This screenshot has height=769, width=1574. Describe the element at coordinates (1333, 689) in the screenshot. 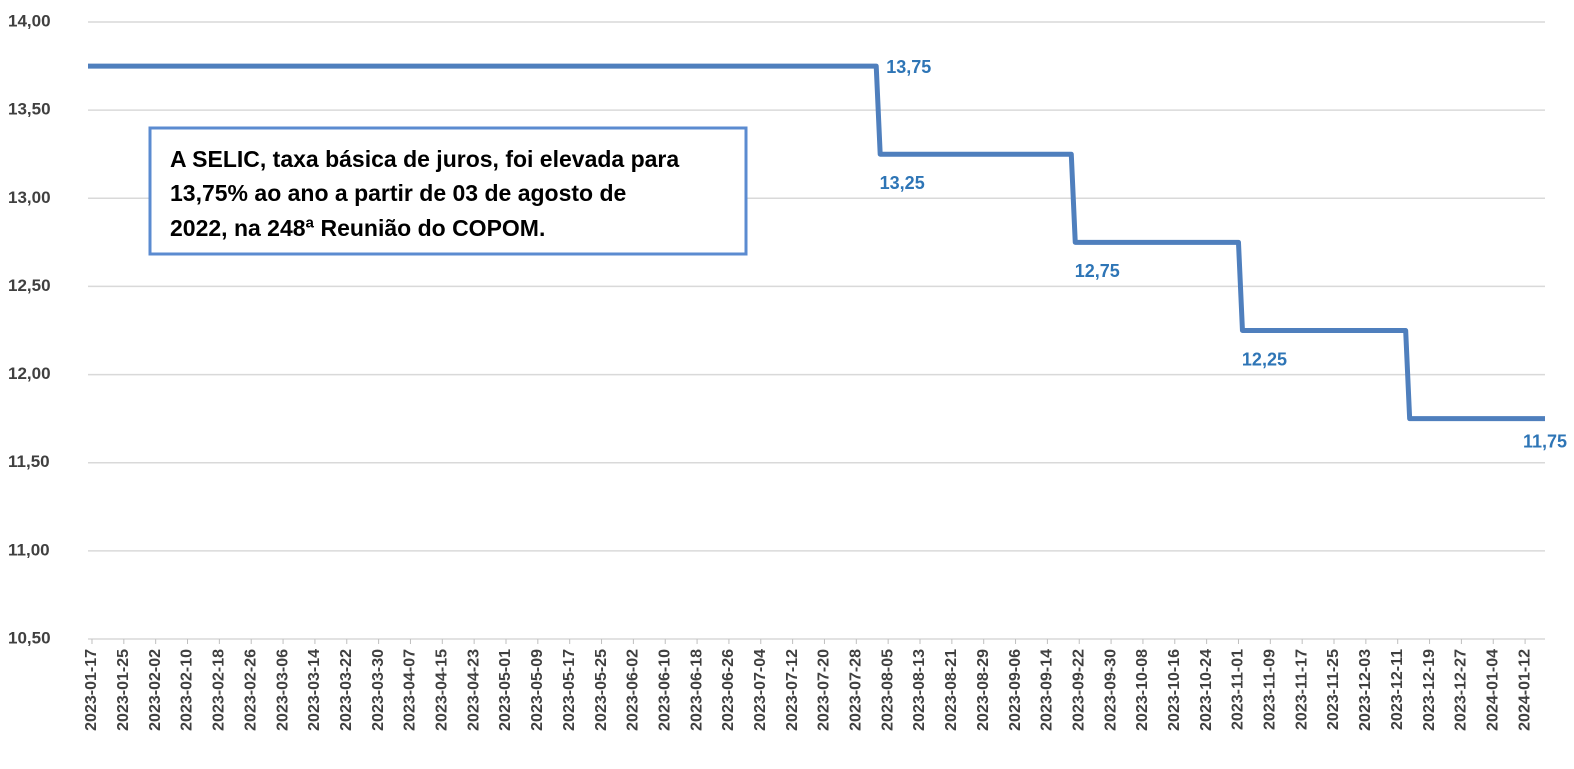

I see `x-tick-label: 2023-11-25` at that location.